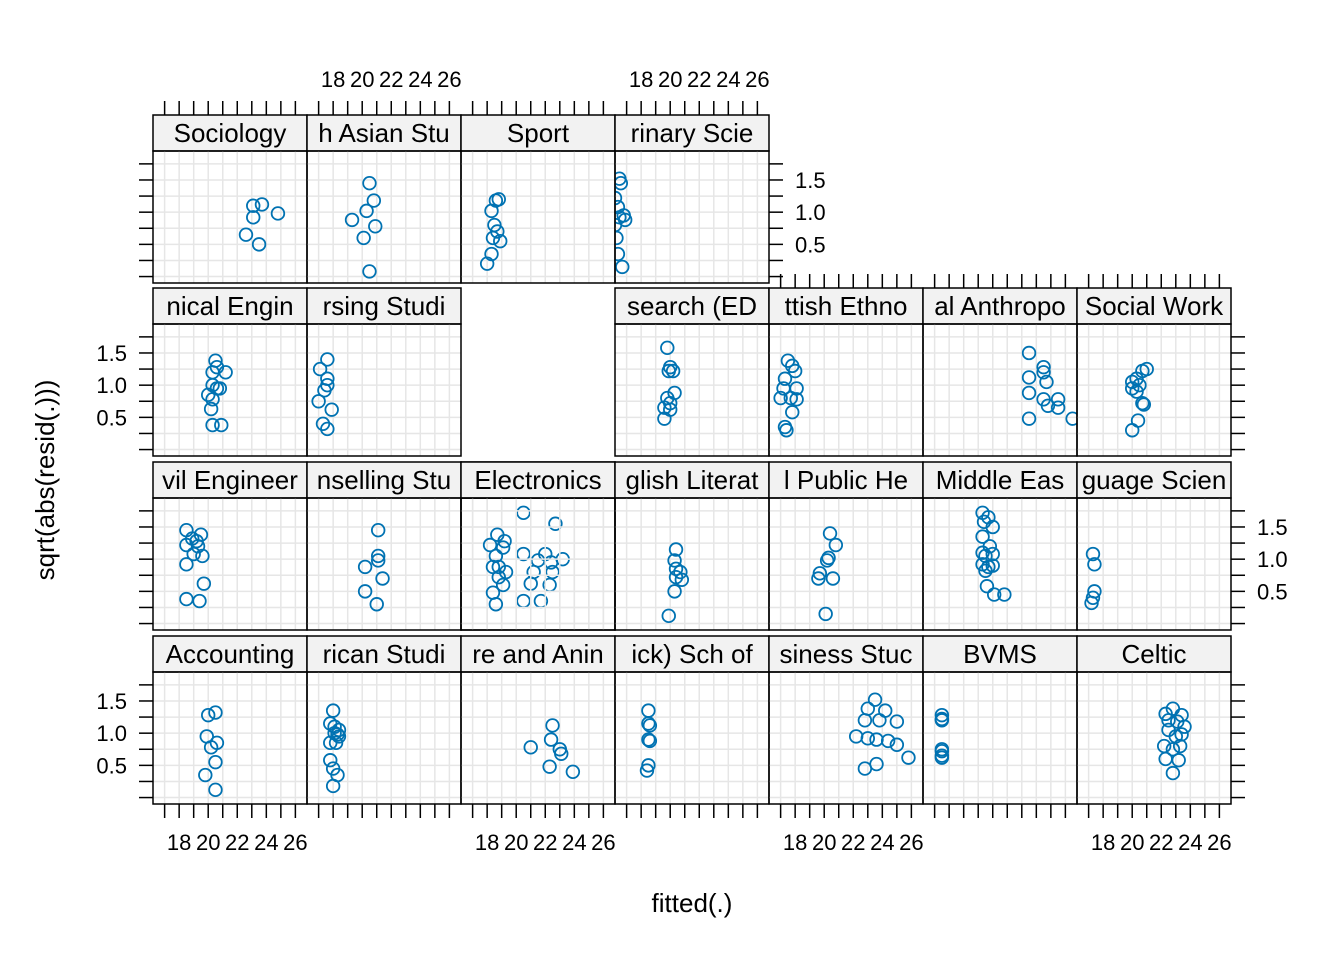 The height and width of the screenshot is (960, 1344). What do you see at coordinates (111, 385) in the screenshot?
I see `y-tick-label: 1.0` at bounding box center [111, 385].